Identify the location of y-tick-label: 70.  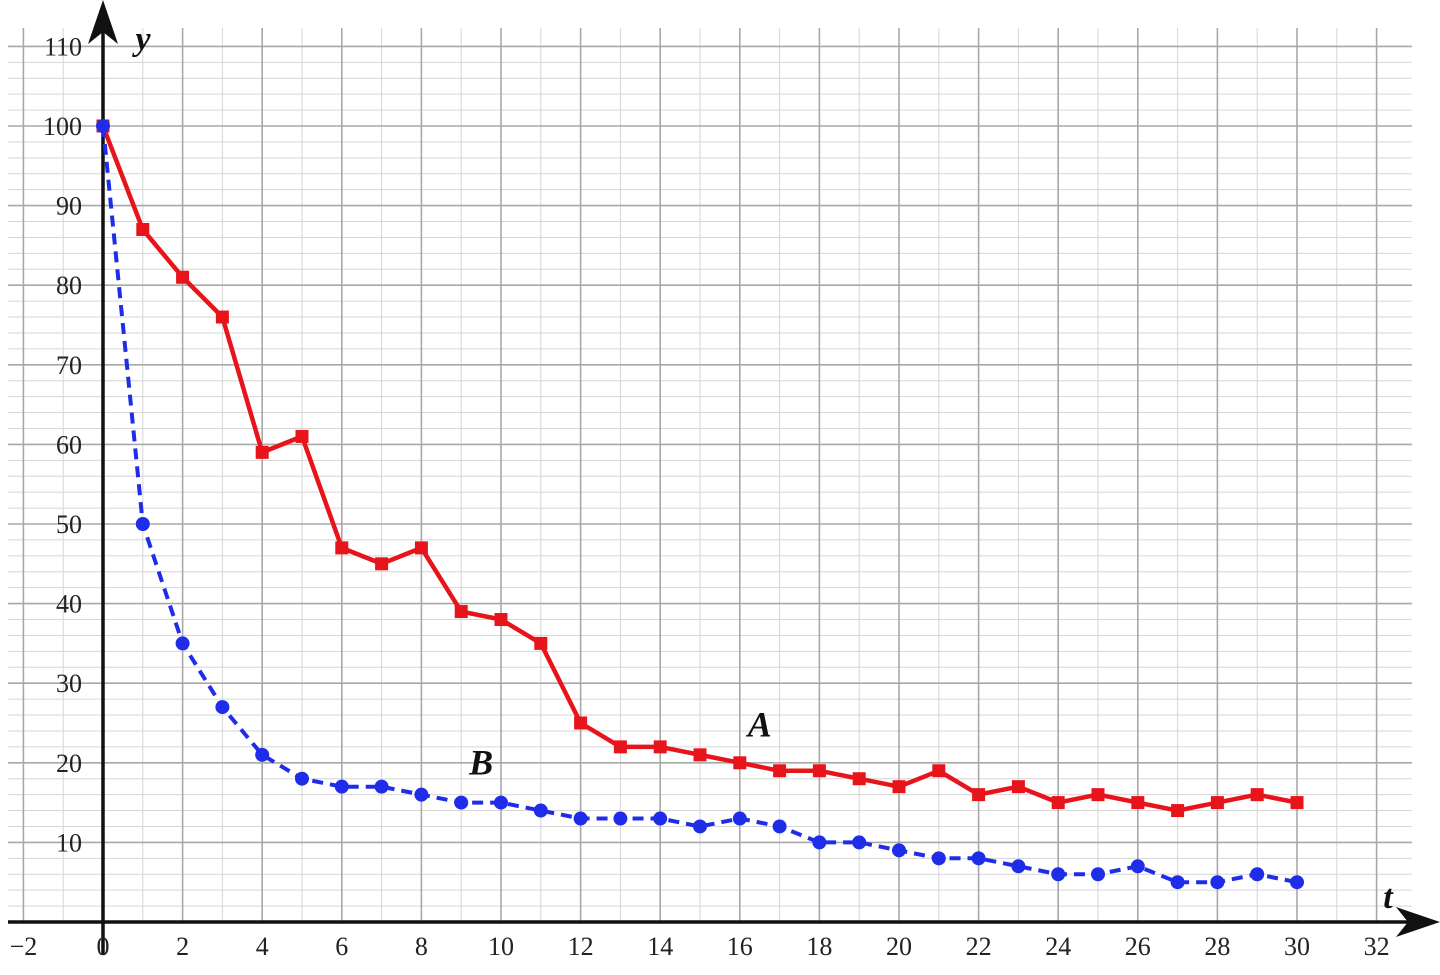
(69, 365).